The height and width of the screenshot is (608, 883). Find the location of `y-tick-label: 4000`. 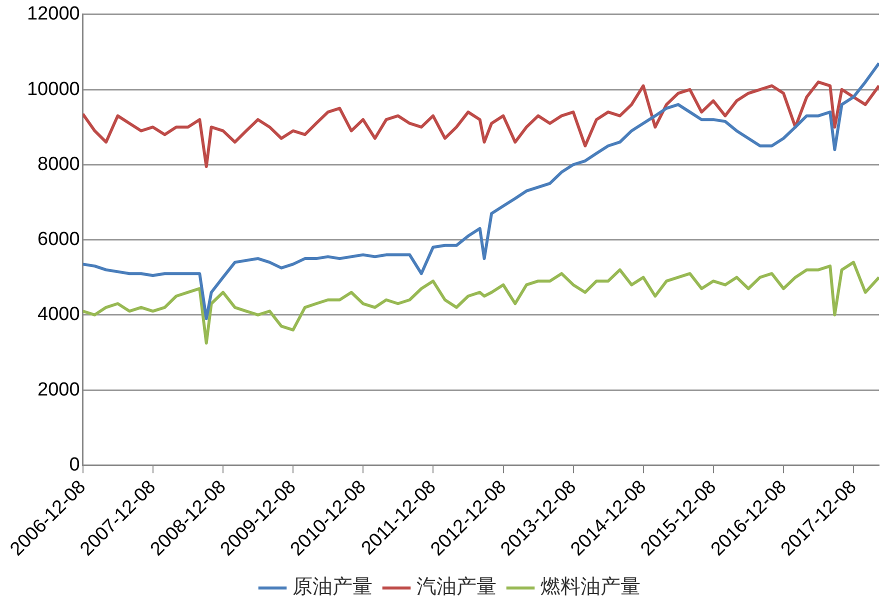

y-tick-label: 4000 is located at coordinates (59, 315).